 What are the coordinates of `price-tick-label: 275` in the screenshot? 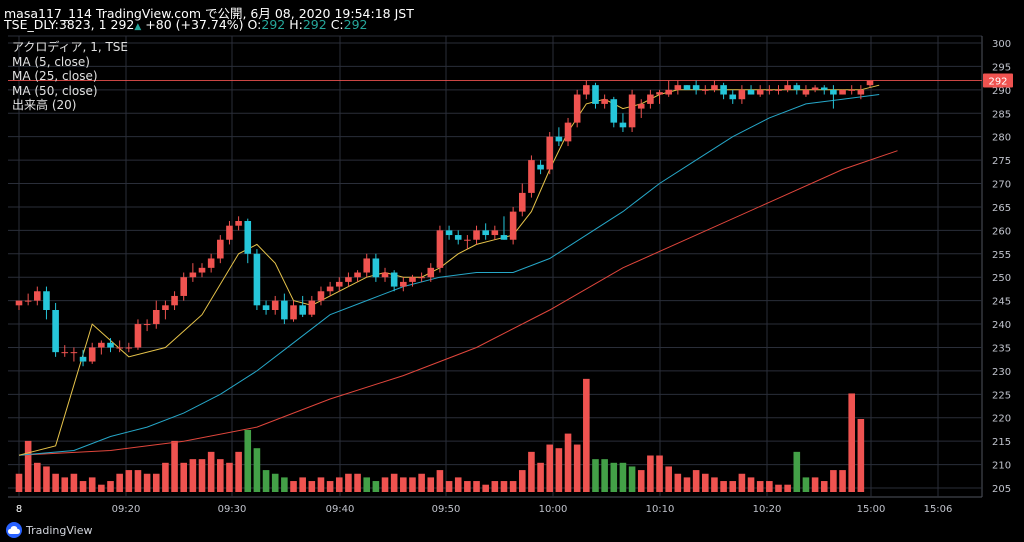 It's located at (1001, 161).